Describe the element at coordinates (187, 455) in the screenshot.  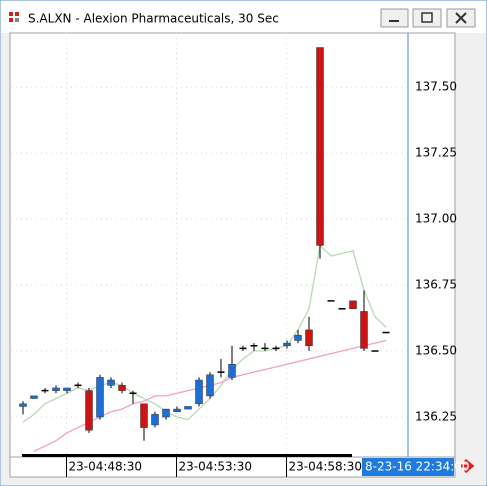
I see `scroll-bar` at that location.